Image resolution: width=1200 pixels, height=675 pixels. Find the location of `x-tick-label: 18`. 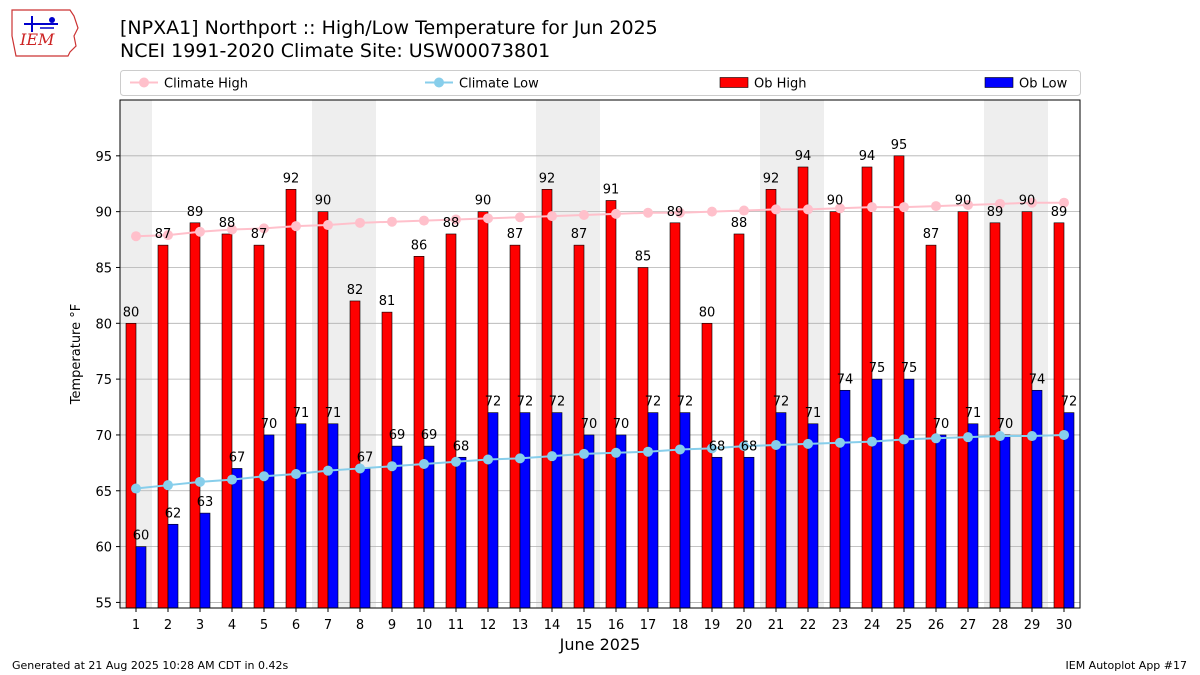

x-tick-label: 18 is located at coordinates (680, 625).